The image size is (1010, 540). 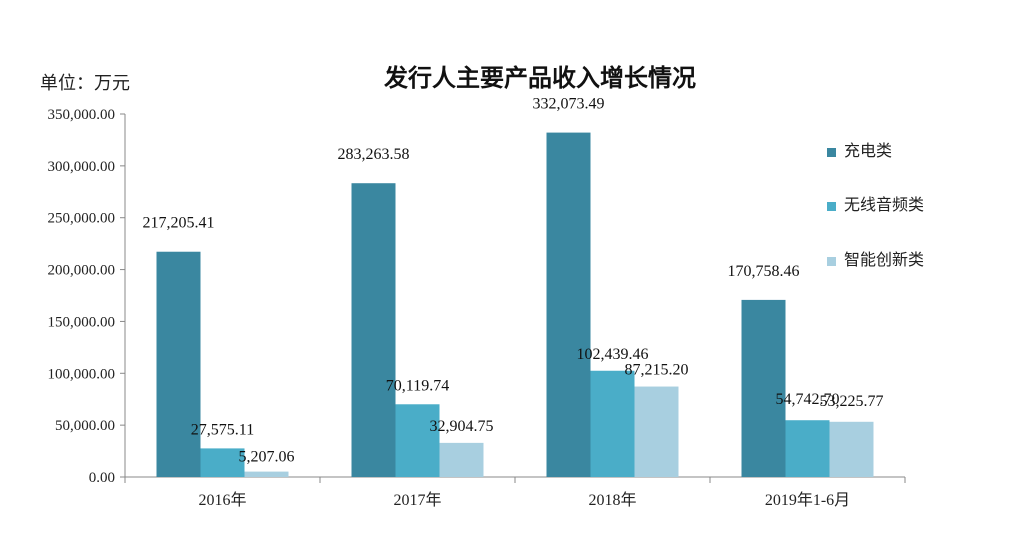 I want to click on y-tick-label: 200,000.00, so click(x=82, y=271).